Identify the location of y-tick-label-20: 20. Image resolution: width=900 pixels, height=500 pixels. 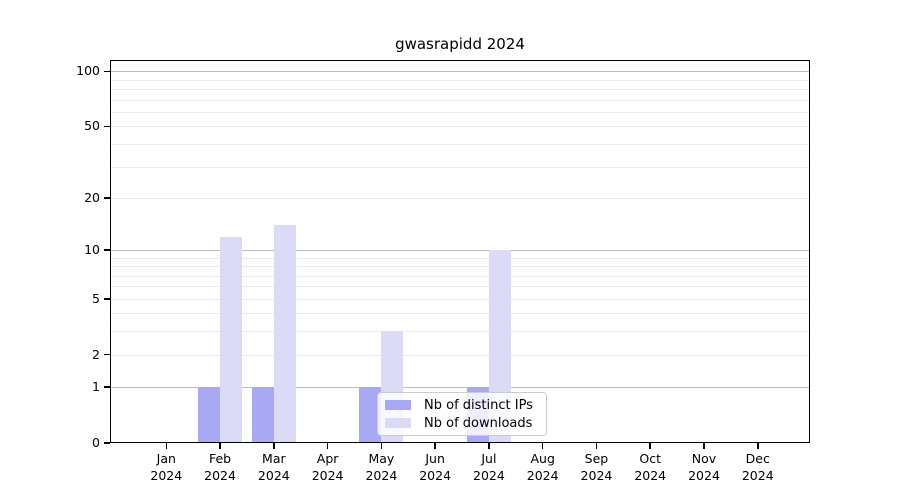
(92, 197).